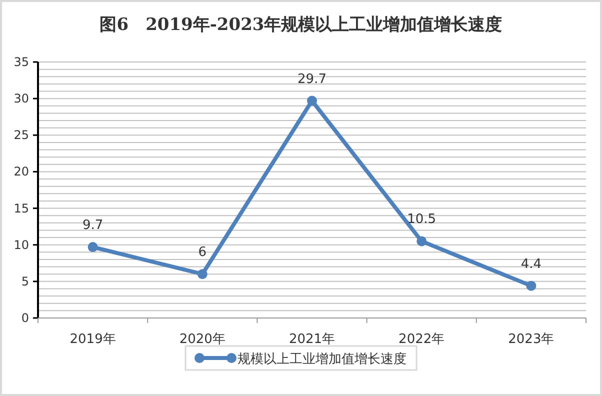  Describe the element at coordinates (21, 208) in the screenshot. I see `y-tick-label: 15` at that location.